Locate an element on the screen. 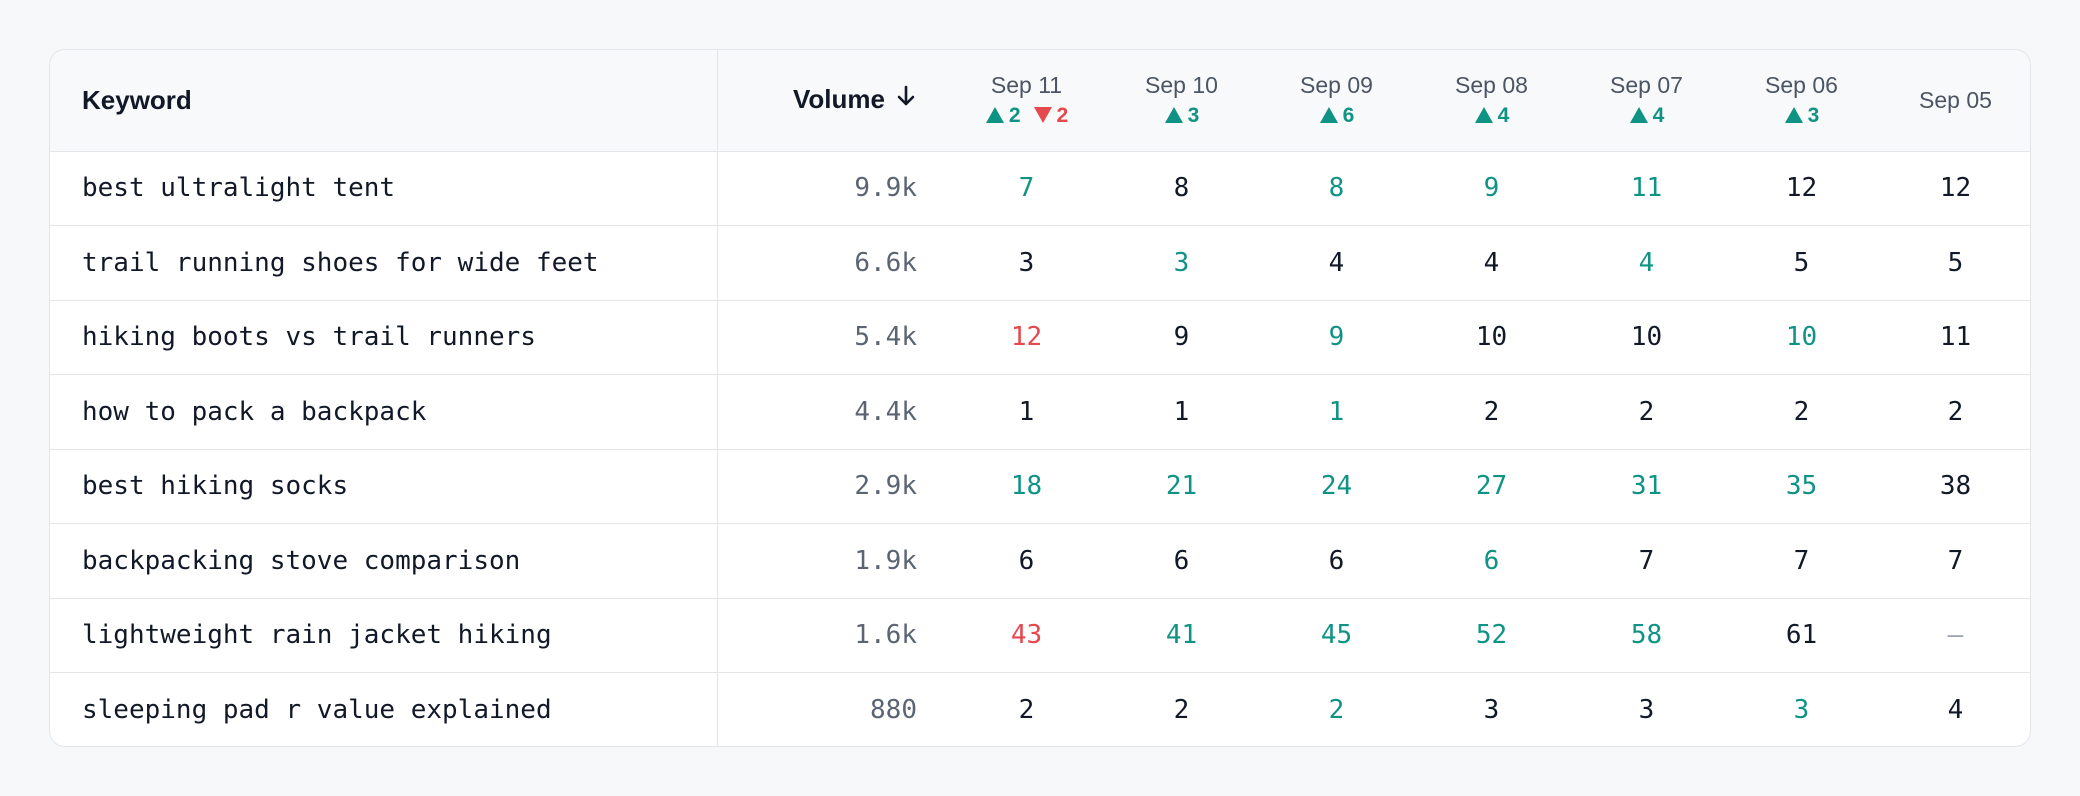 This screenshot has height=796, width=2080. date-column-header: Sep 06 3 is located at coordinates (1801, 101).